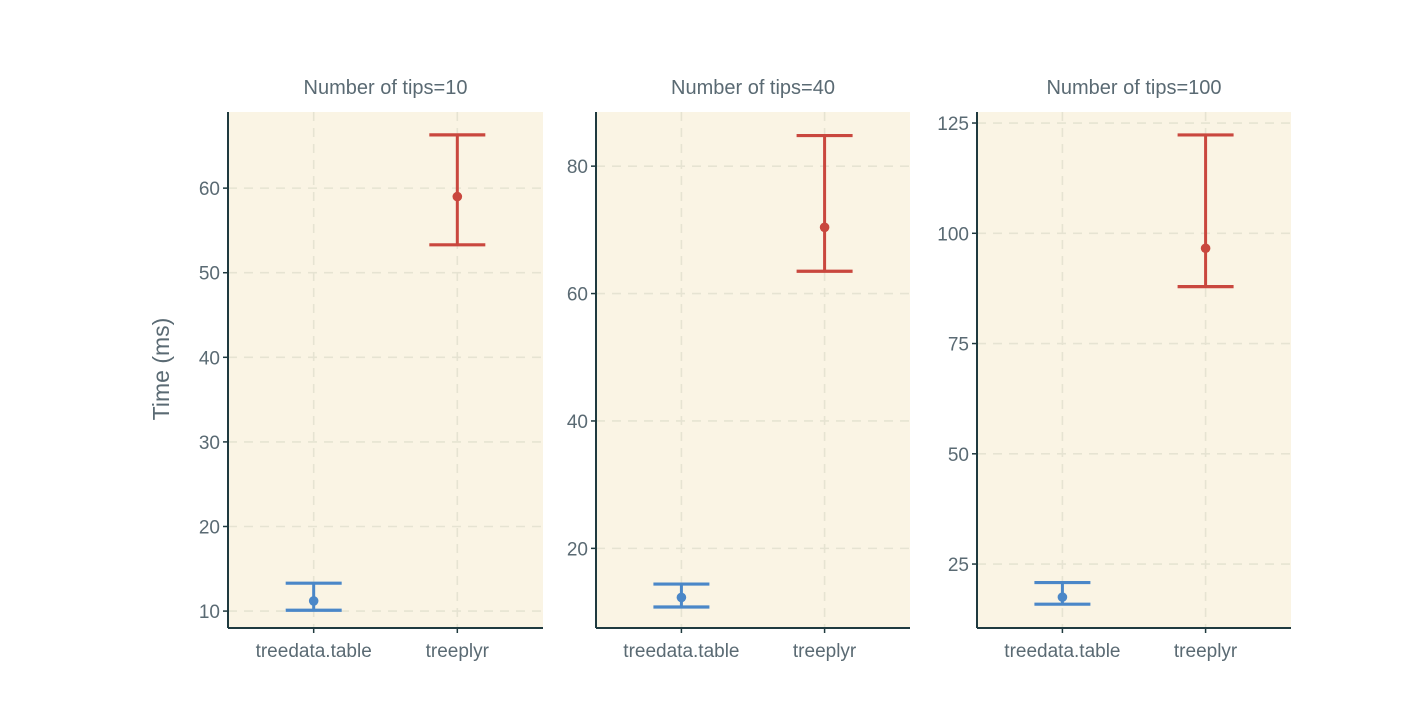 This screenshot has height=718, width=1428. Describe the element at coordinates (161, 369) in the screenshot. I see `y-axis-title: Time (ms)` at that location.